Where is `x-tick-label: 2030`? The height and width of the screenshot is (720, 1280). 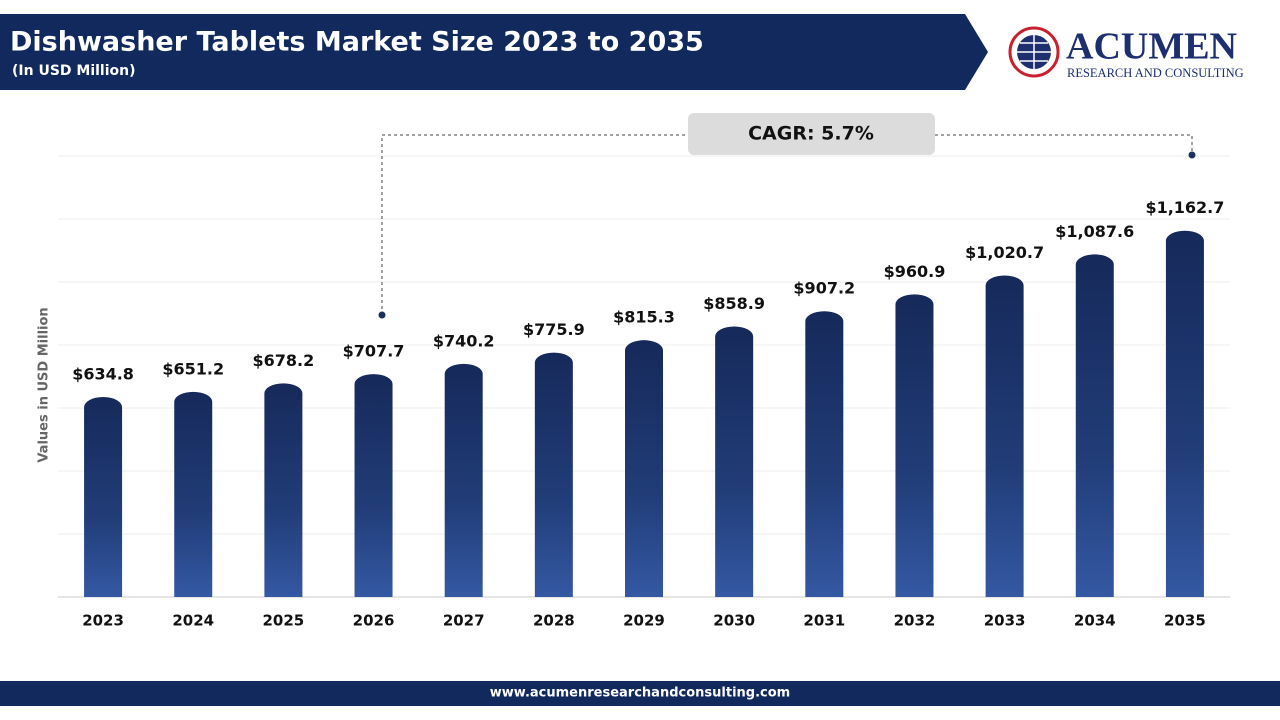 x-tick-label: 2030 is located at coordinates (734, 621).